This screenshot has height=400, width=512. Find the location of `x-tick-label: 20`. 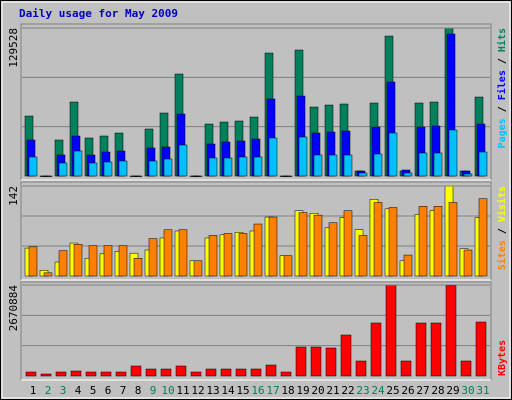

x-tick-label: 20 is located at coordinates (317, 390).